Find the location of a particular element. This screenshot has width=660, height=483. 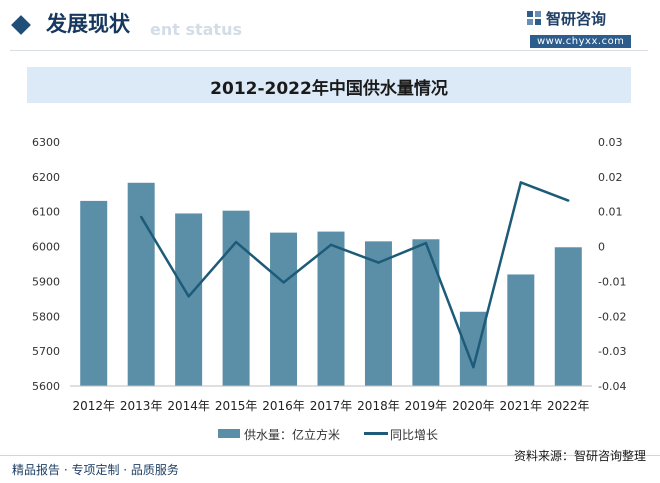

left-tick-label: 5800 is located at coordinates (46, 316).